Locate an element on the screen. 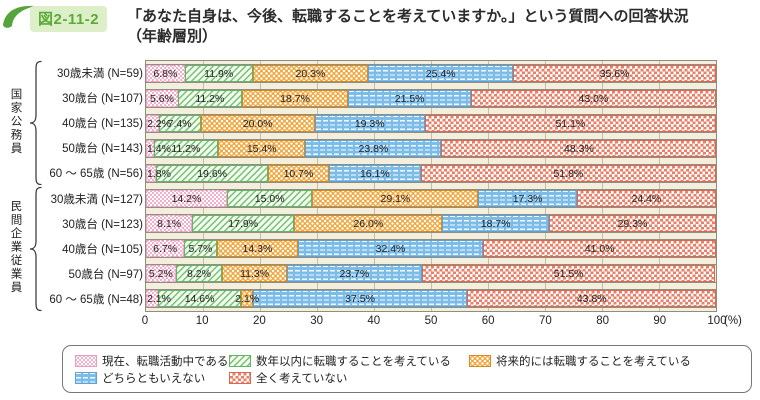  row-label: 30歳未満 (N=59) is located at coordinates (100, 73).